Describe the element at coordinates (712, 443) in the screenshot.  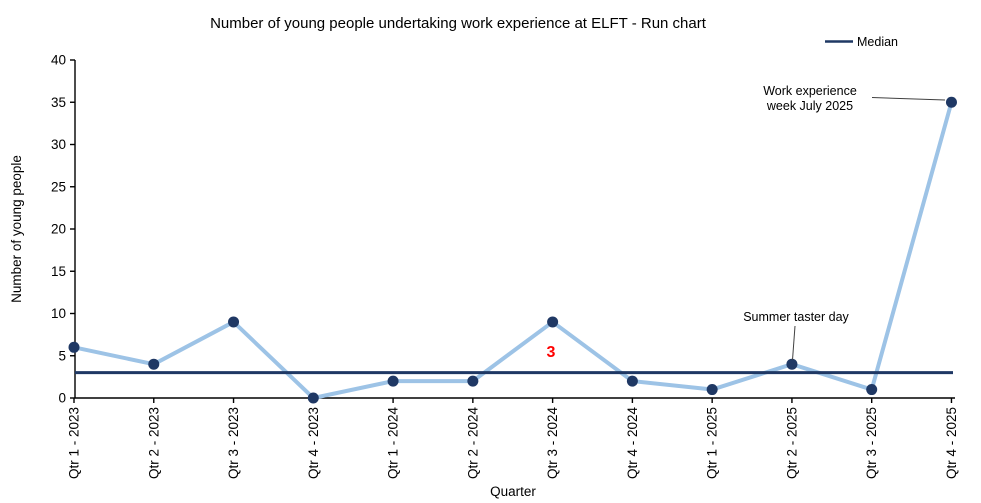
I see `x-tick-label: Qtr 1 - 2025` at that location.